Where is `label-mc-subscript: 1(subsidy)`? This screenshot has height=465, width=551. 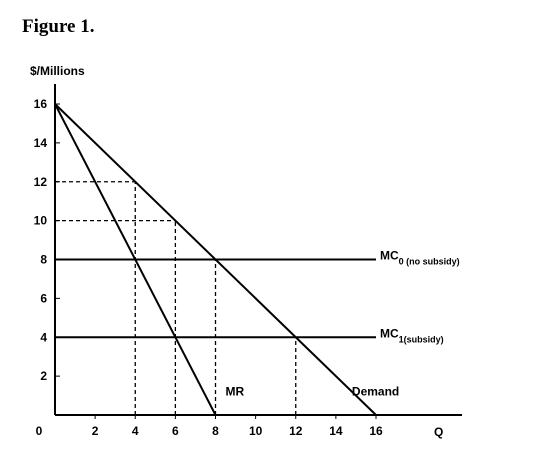
label-mc-subscript: 1(subsidy) is located at coordinates (421, 339).